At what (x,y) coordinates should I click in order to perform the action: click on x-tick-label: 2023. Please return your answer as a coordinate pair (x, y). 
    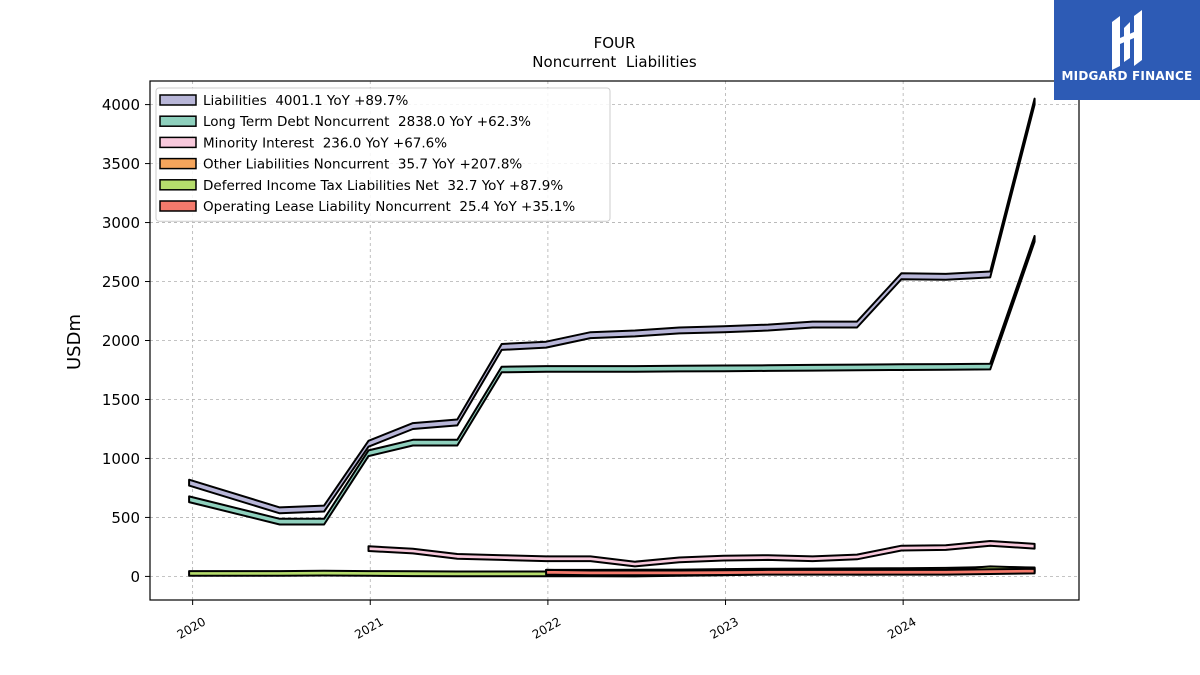
    Looking at the image, I should click on (724, 627).